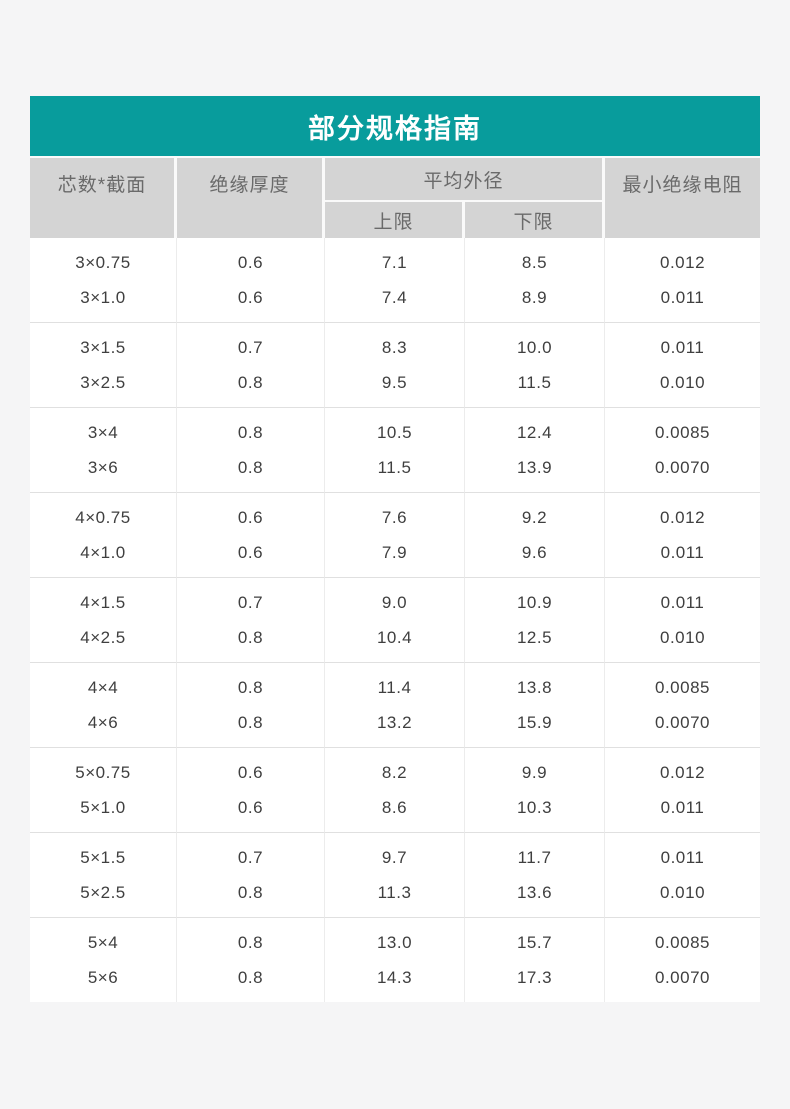 Image resolution: width=790 pixels, height=1109 pixels. Describe the element at coordinates (534, 602) in the screenshot. I see `cell-value: 10.9` at that location.